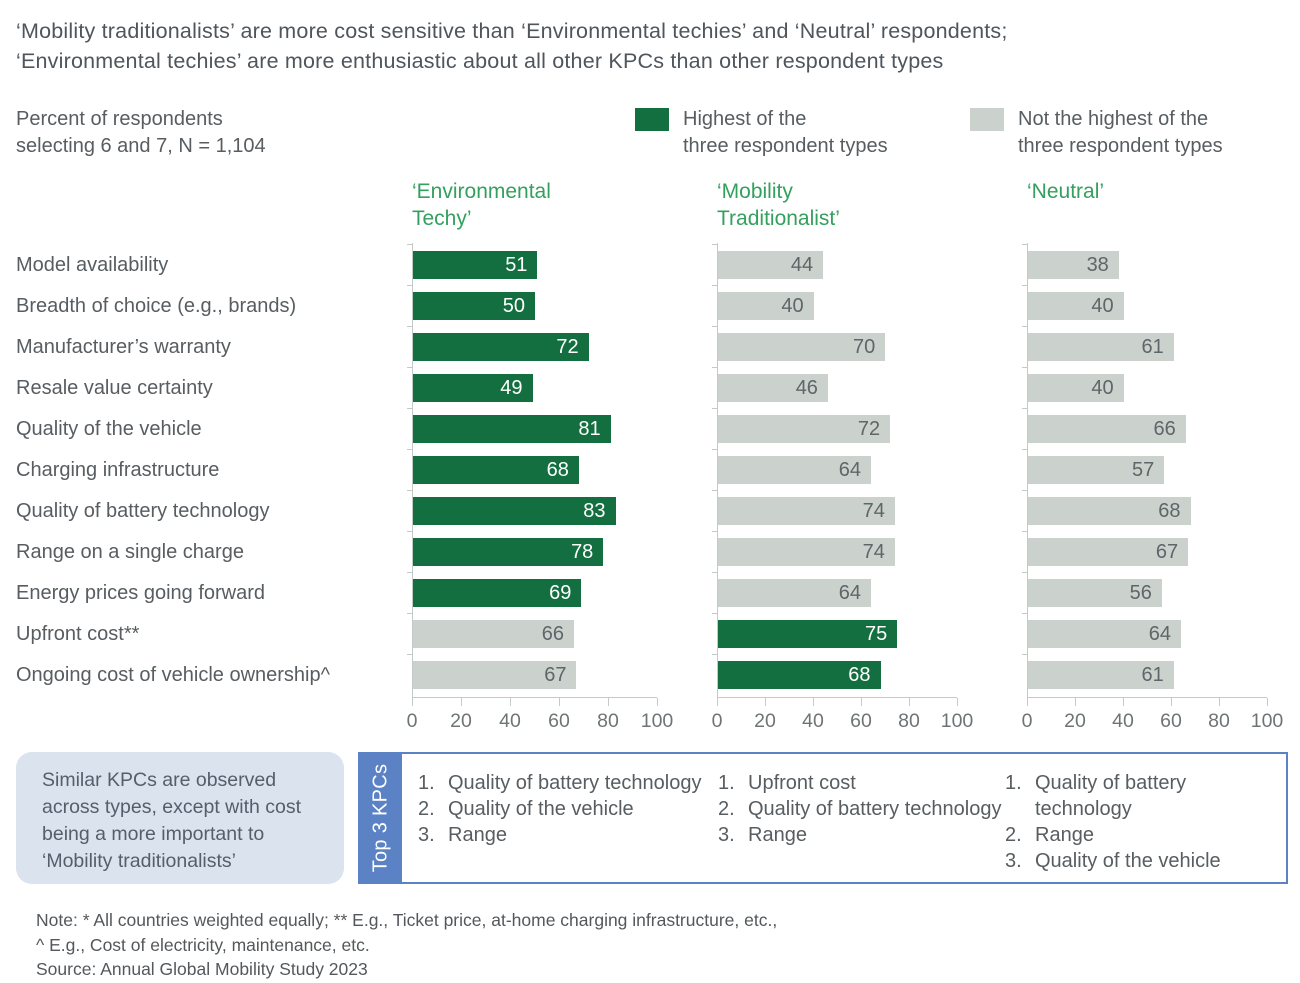 Image resolution: width=1300 pixels, height=983 pixels. What do you see at coordinates (834, 261) in the screenshot?
I see `bar-row: 44` at bounding box center [834, 261].